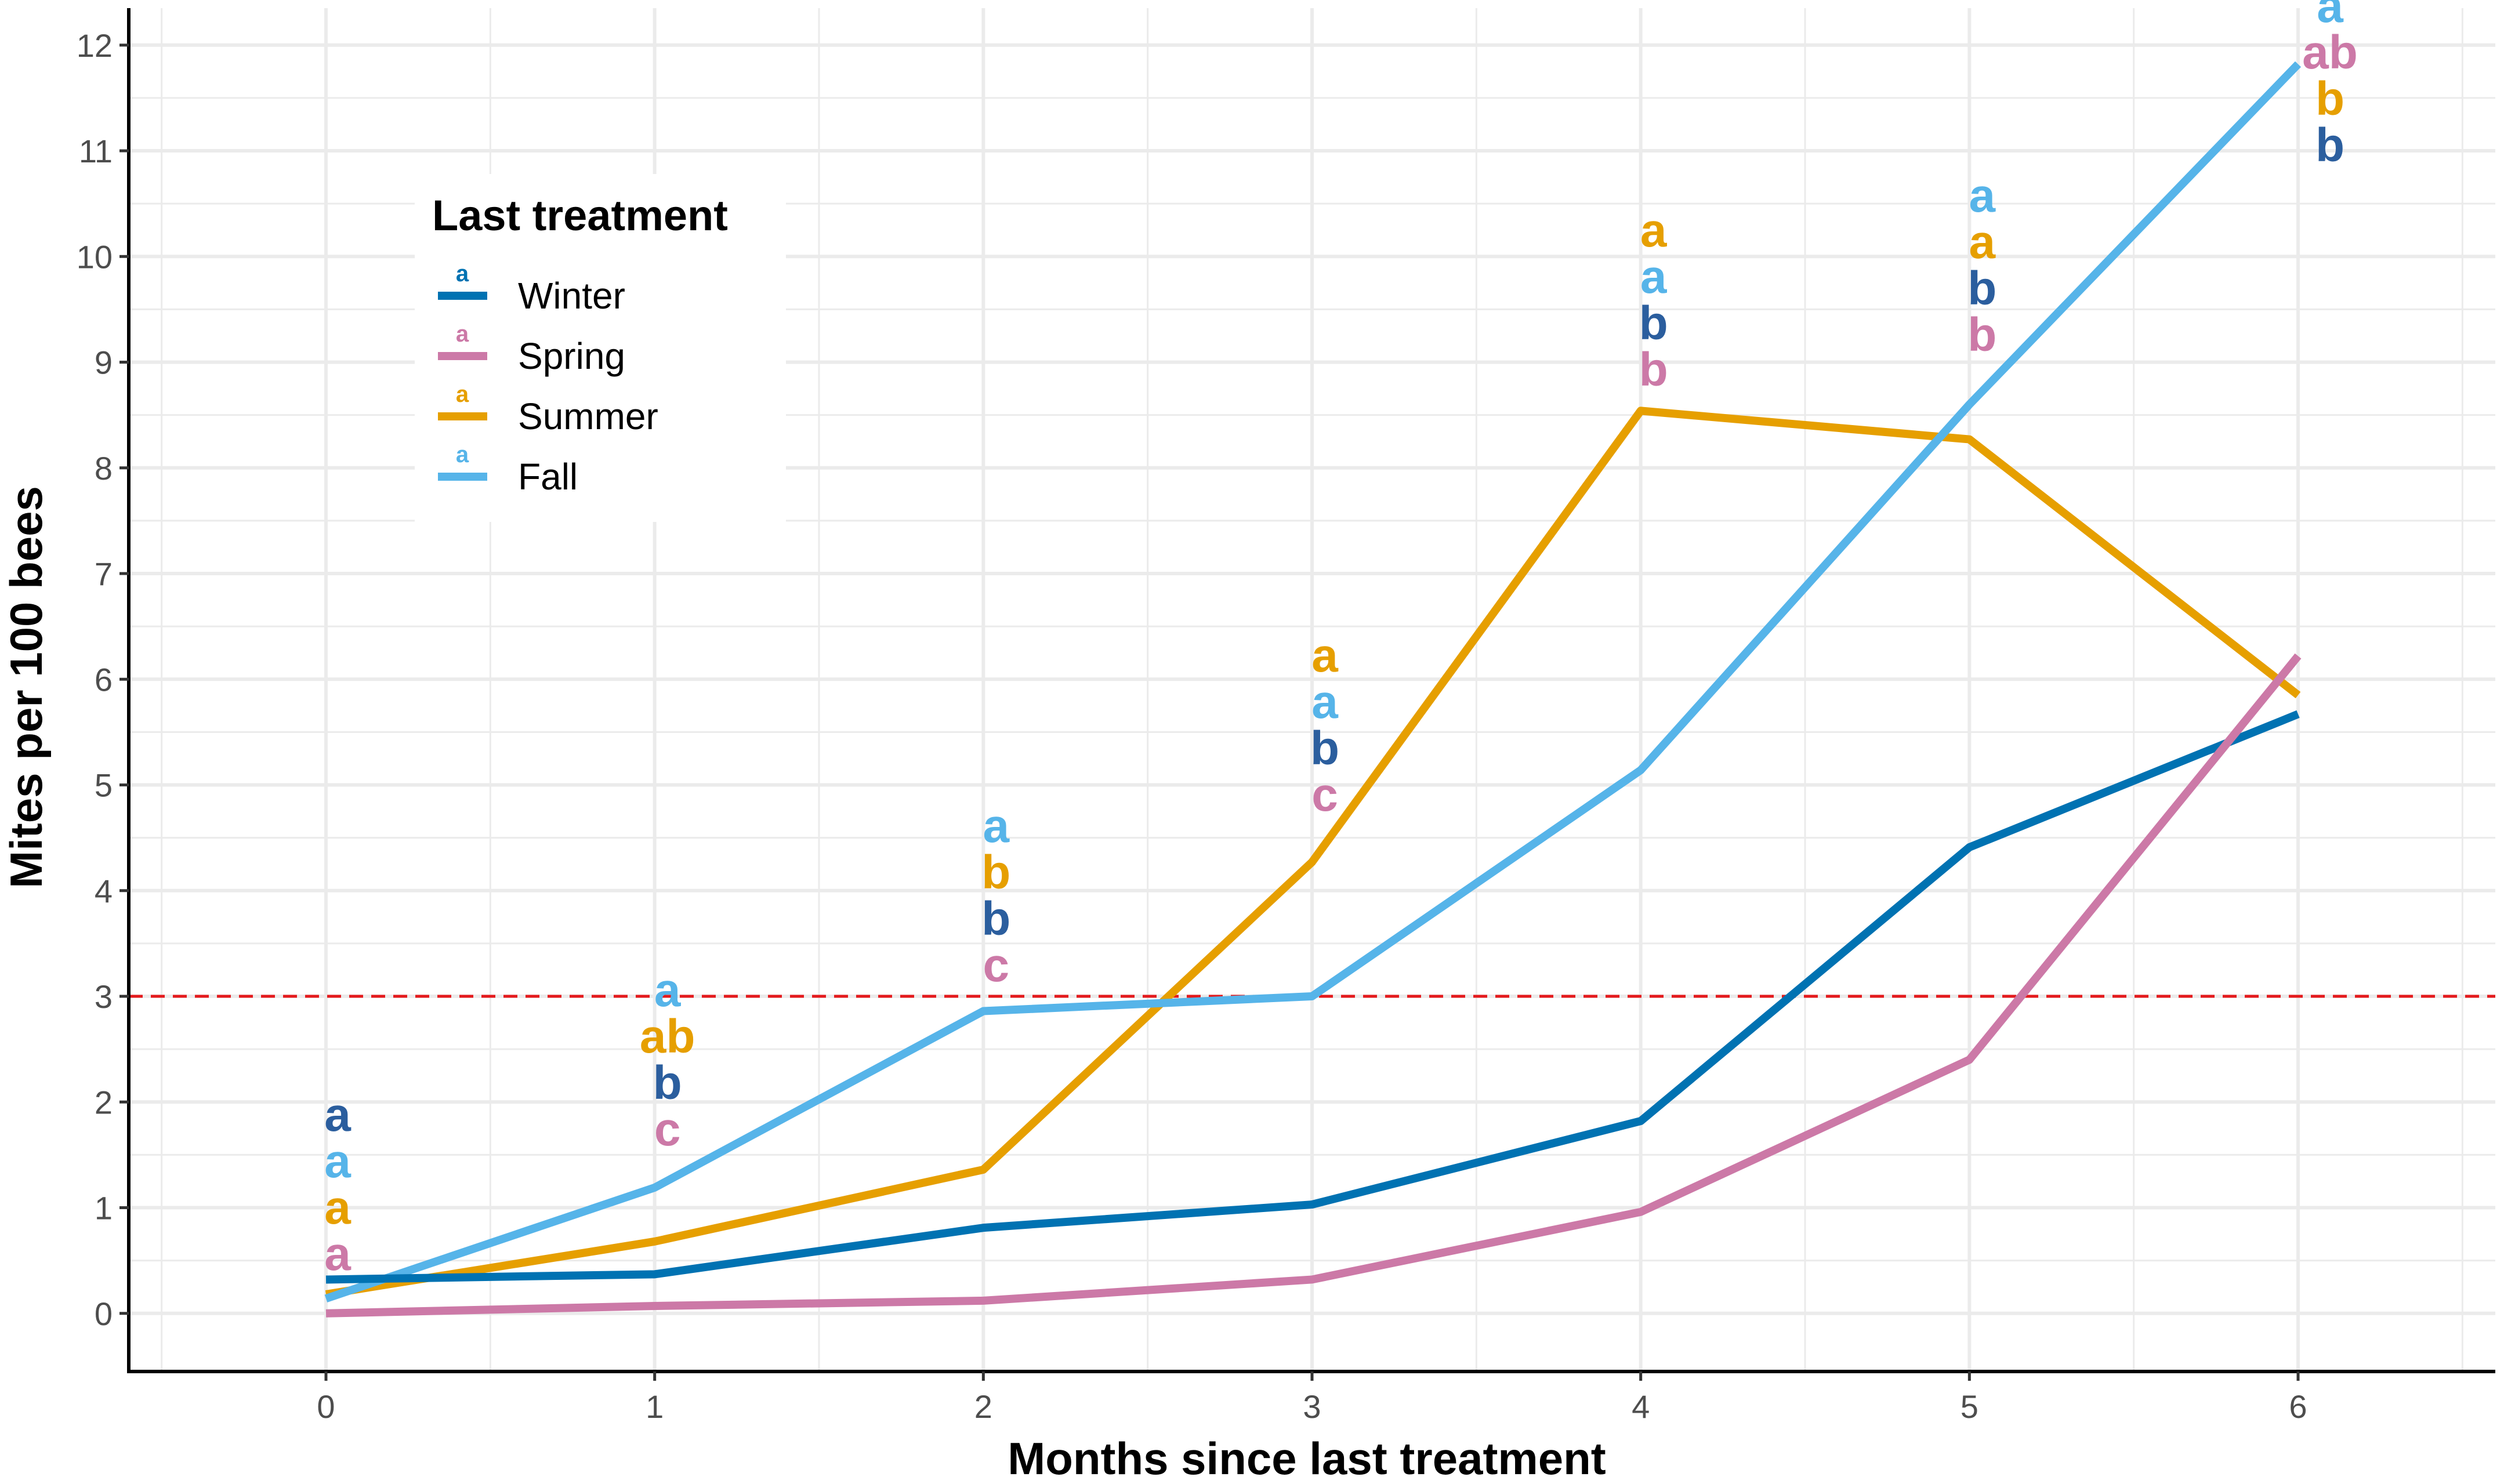  What do you see at coordinates (2330, 52) in the screenshot?
I see `sig-letter-x6-spring: ab` at bounding box center [2330, 52].